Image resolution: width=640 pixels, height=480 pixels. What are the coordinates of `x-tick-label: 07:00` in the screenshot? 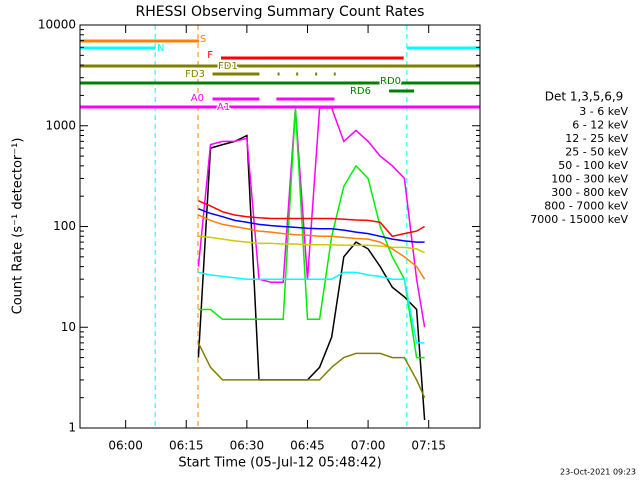 It's located at (368, 446).